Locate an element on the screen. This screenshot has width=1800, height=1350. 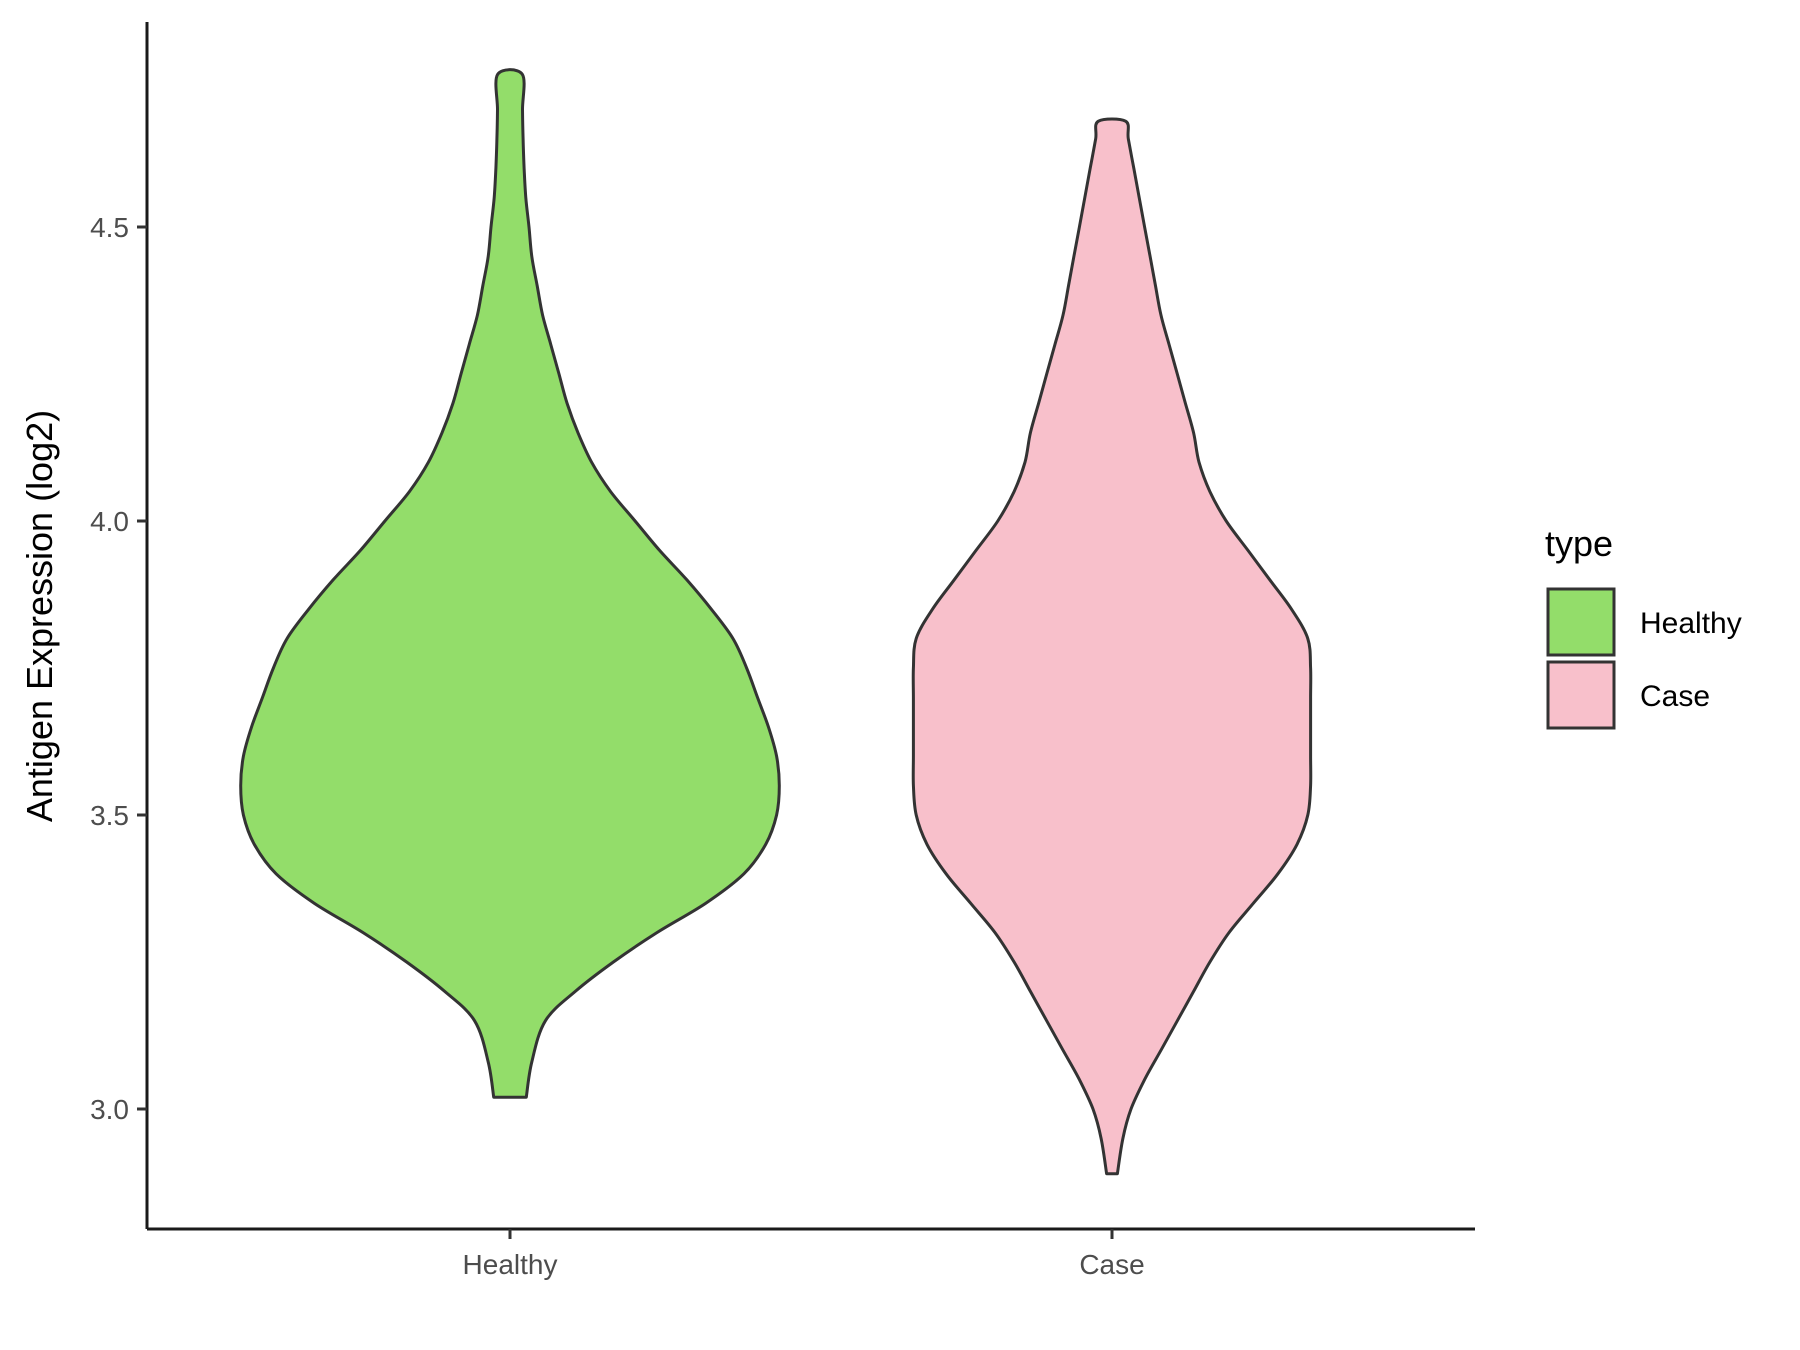
legend-label-case: Case is located at coordinates (1675, 696).